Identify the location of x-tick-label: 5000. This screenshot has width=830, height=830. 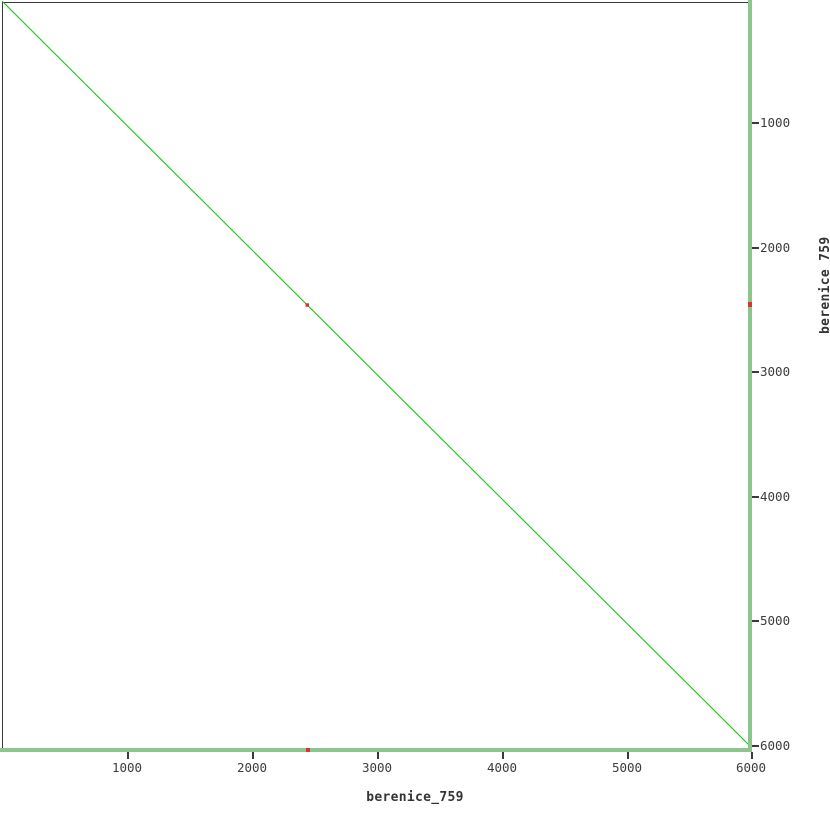
(627, 767).